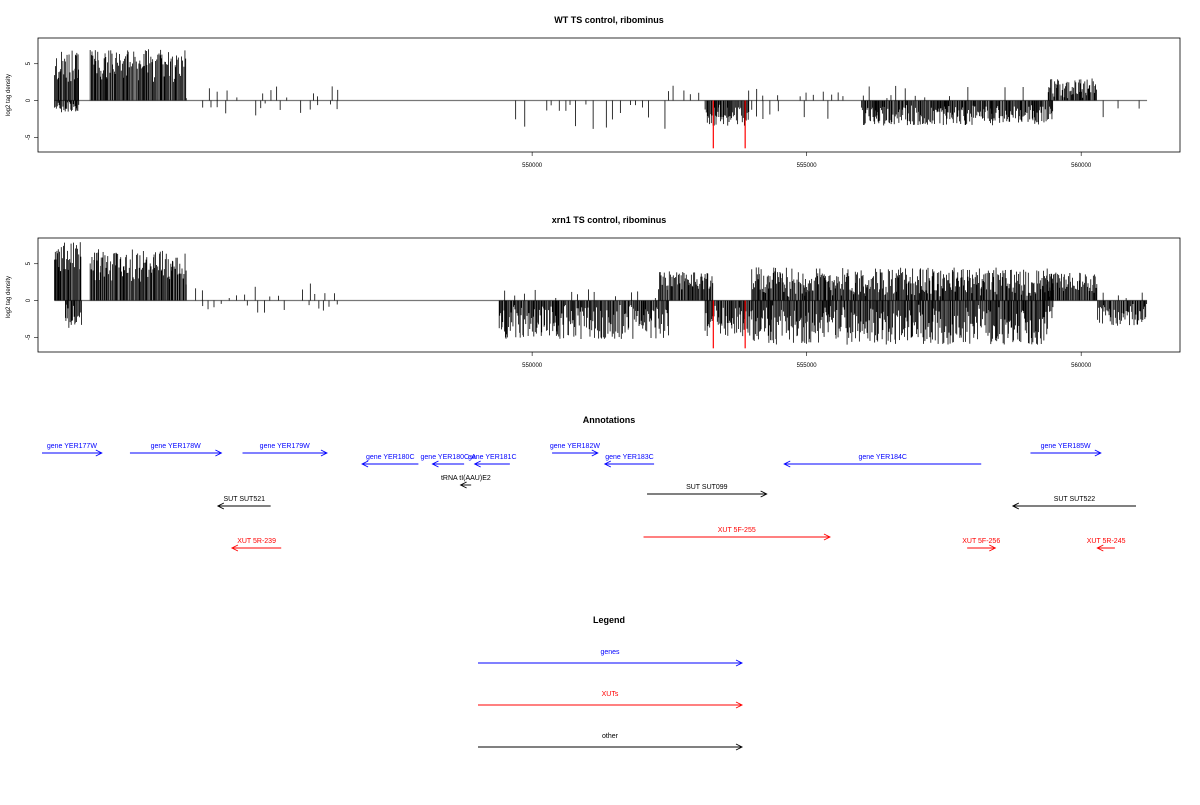 This screenshot has width=1200, height=805. What do you see at coordinates (9, 297) in the screenshot?
I see `panel2-ylabel: log2 tag density` at bounding box center [9, 297].